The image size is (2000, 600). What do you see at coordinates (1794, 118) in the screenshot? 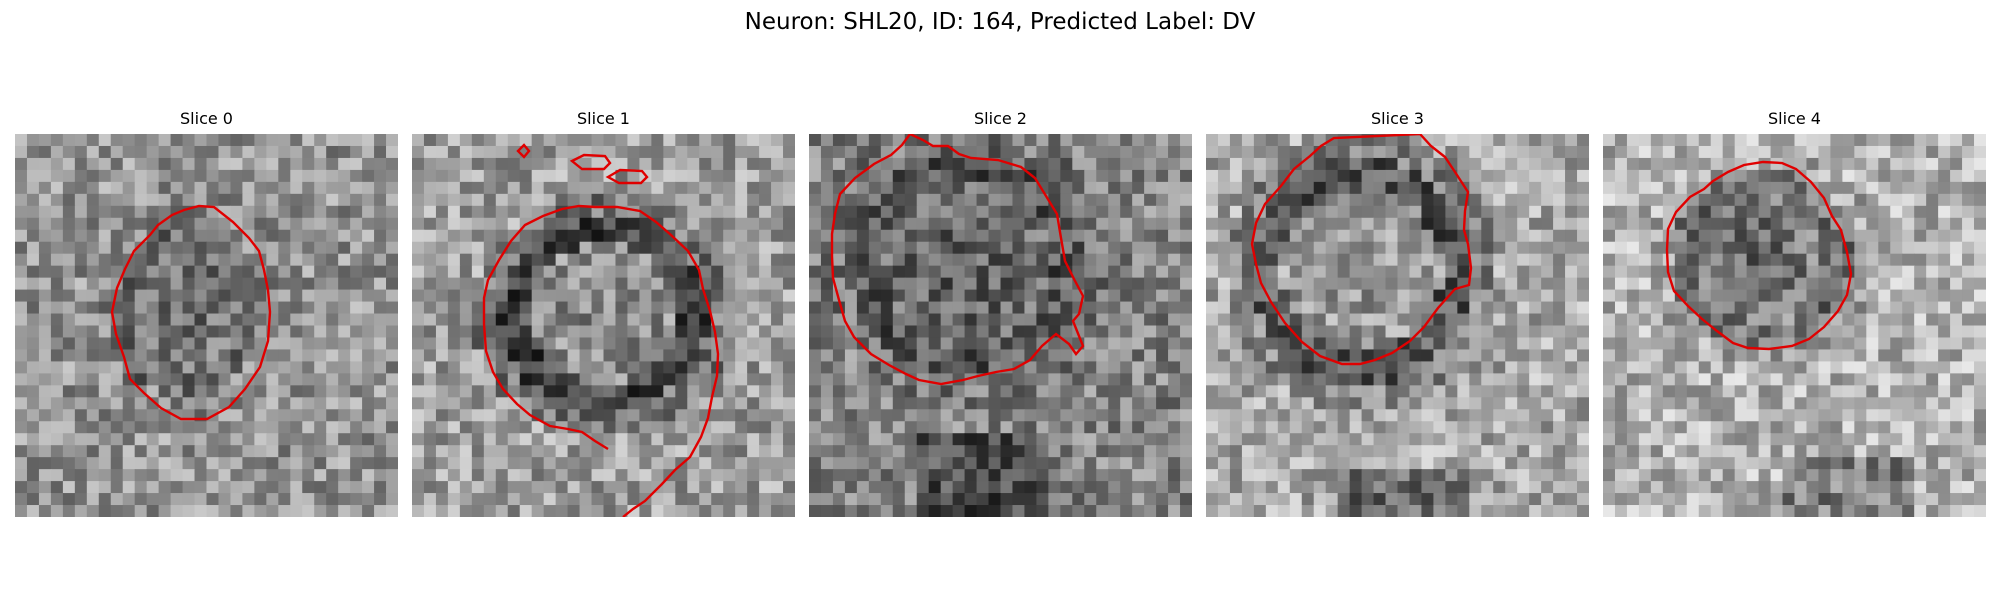
I see `slice-title: Slice 4` at bounding box center [1794, 118].